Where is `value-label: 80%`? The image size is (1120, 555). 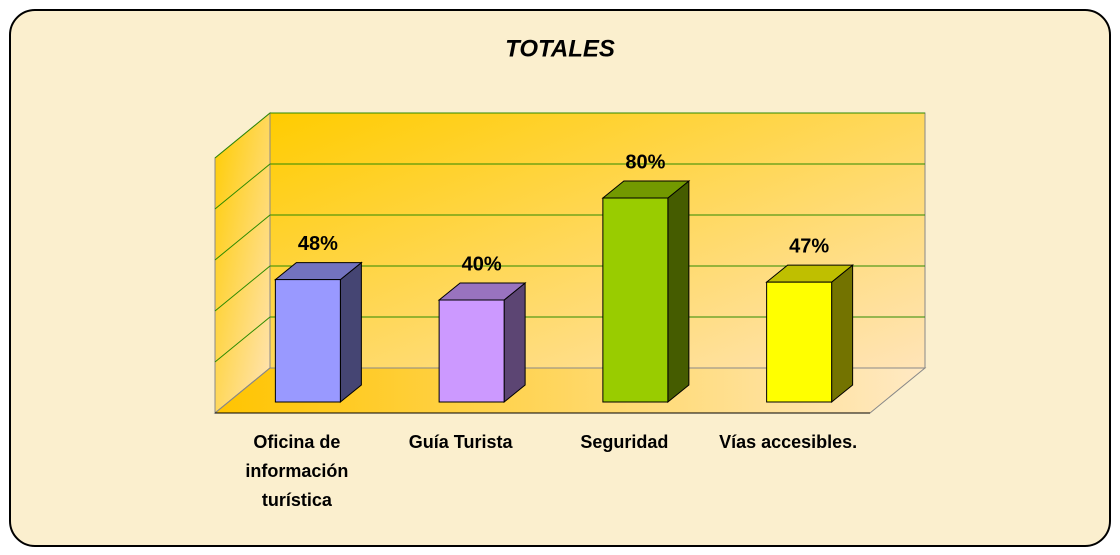
value-label: 80% is located at coordinates (645, 162).